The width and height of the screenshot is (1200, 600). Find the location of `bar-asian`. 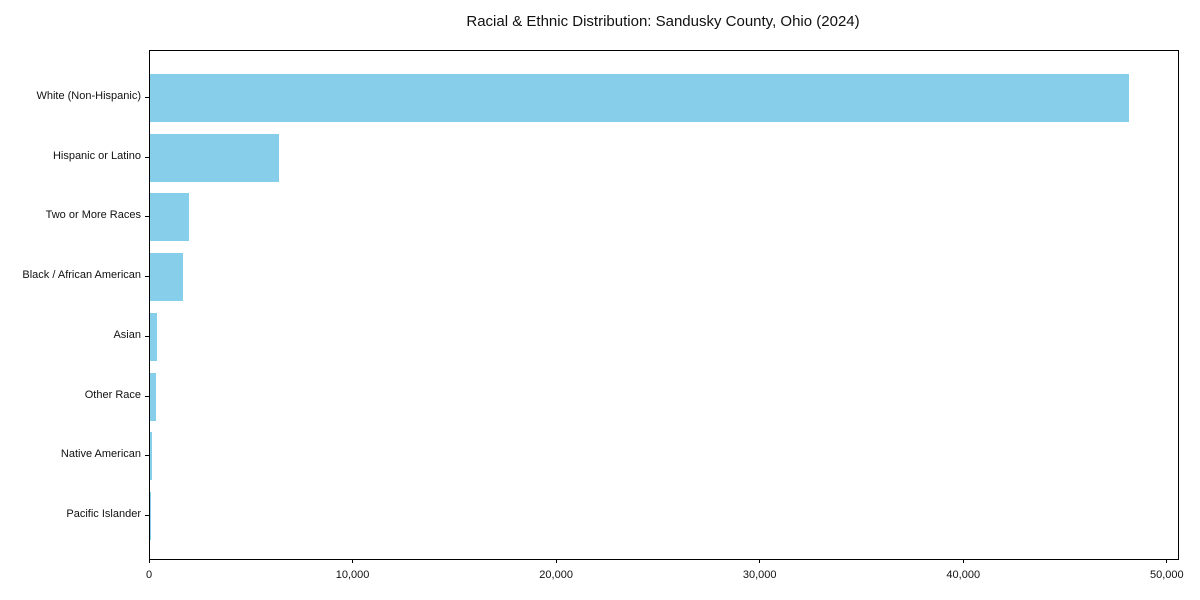

bar-asian is located at coordinates (153, 336).